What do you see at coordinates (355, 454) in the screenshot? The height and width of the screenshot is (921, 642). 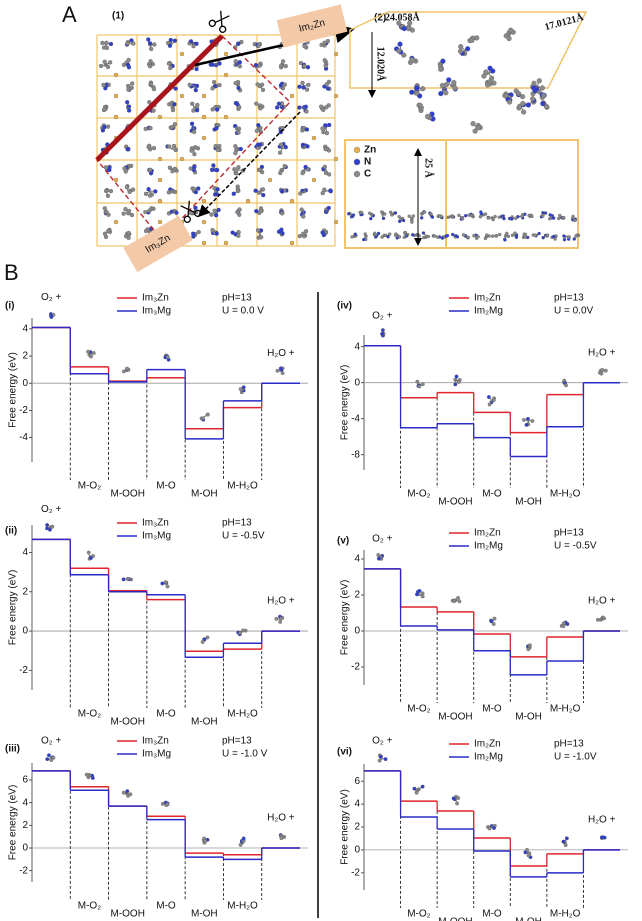 I see `y-tick-label: -8` at bounding box center [355, 454].